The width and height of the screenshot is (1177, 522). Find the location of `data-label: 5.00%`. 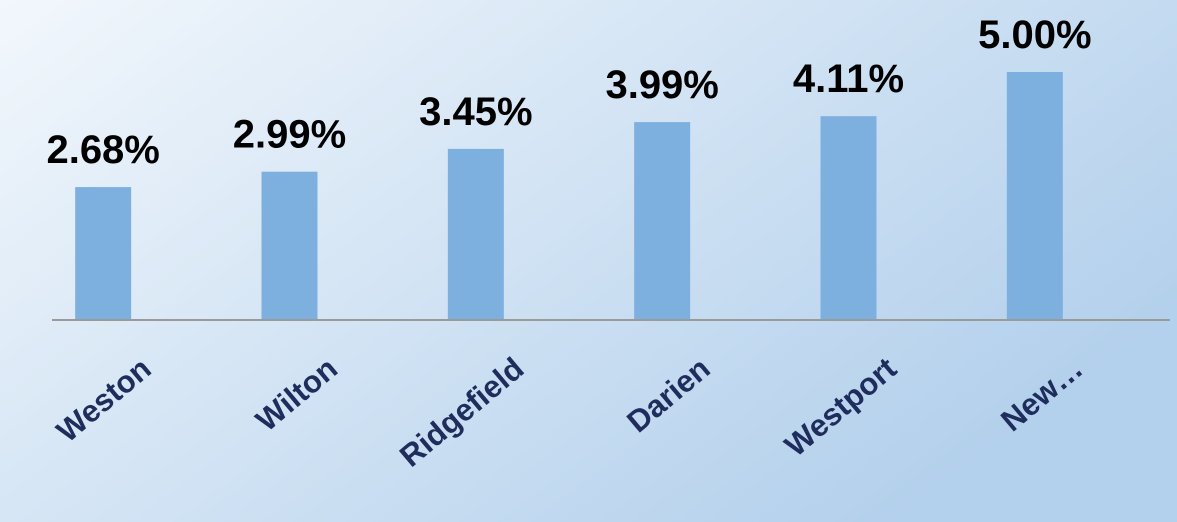

data-label: 5.00% is located at coordinates (1034, 35).